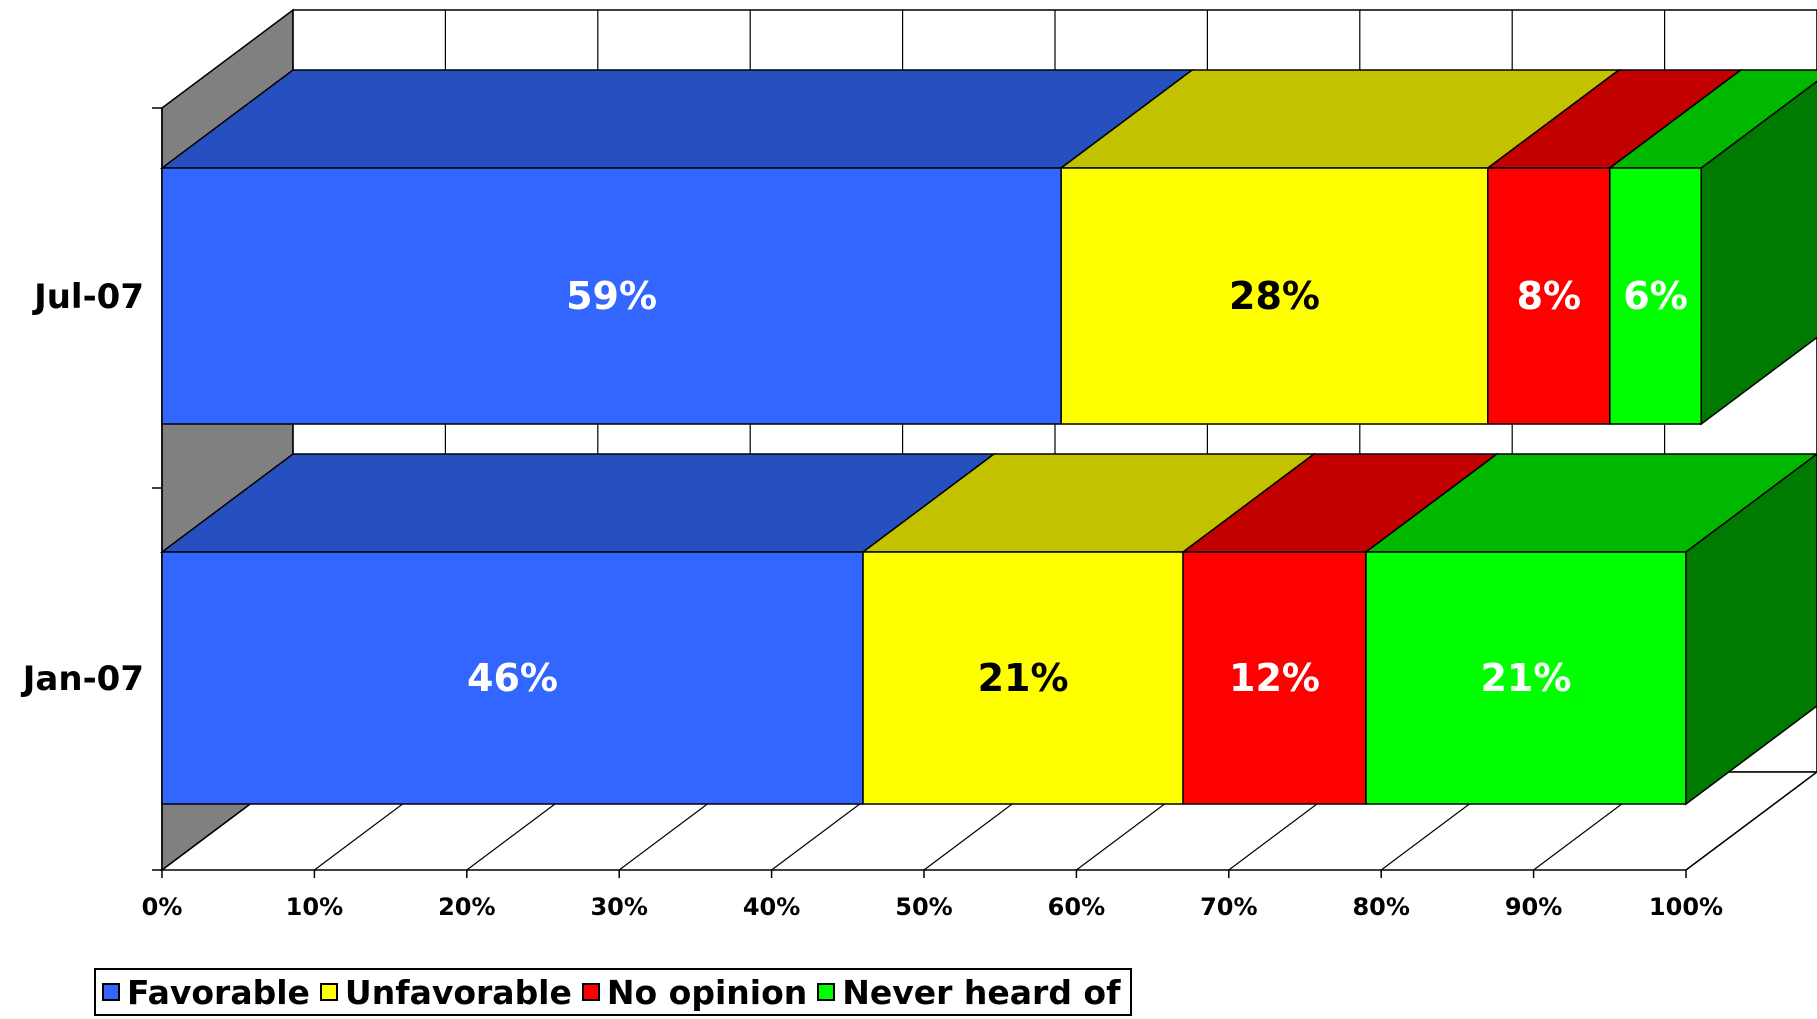 The height and width of the screenshot is (1019, 1817). I want to click on x-tick-label: 70%, so click(1228, 907).